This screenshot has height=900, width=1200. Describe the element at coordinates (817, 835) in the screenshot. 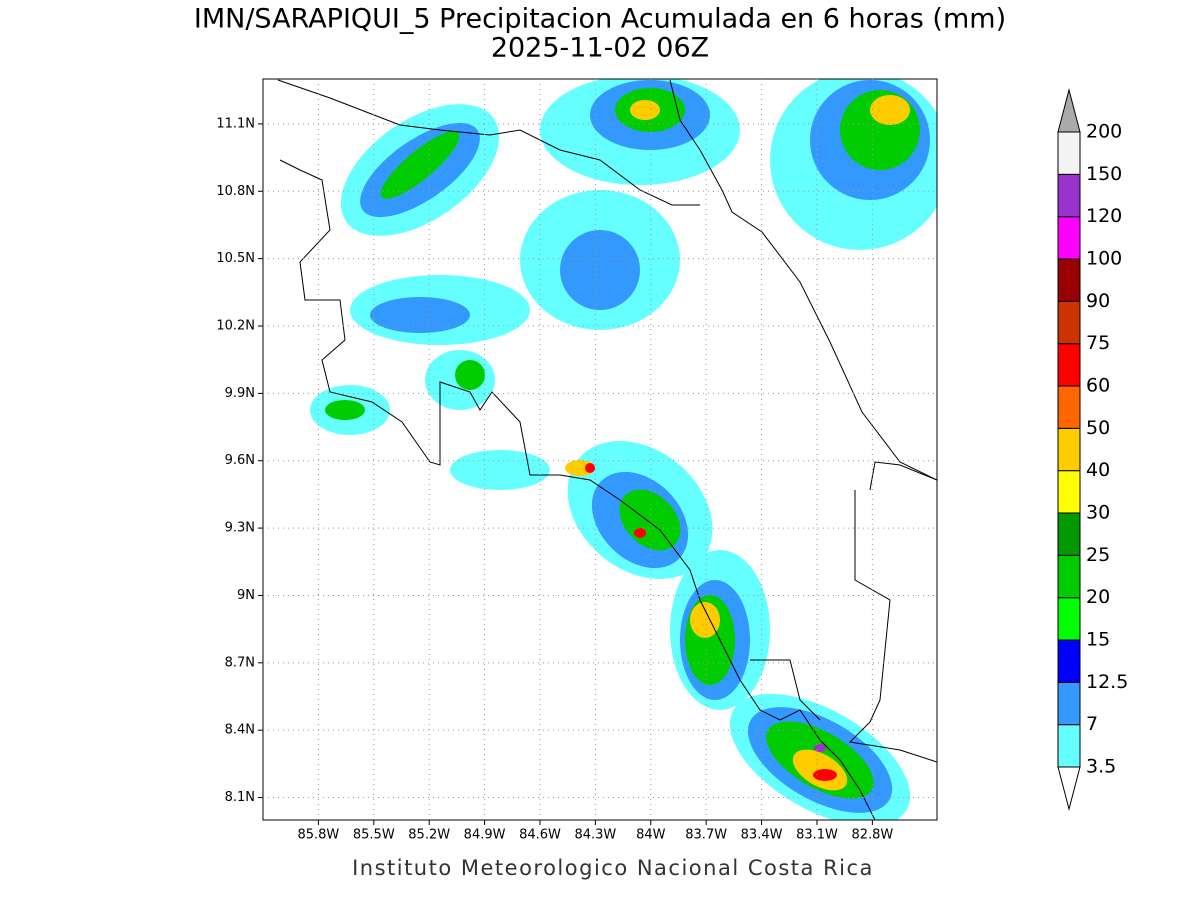

I see `x-tick-label: 83.1W` at that location.